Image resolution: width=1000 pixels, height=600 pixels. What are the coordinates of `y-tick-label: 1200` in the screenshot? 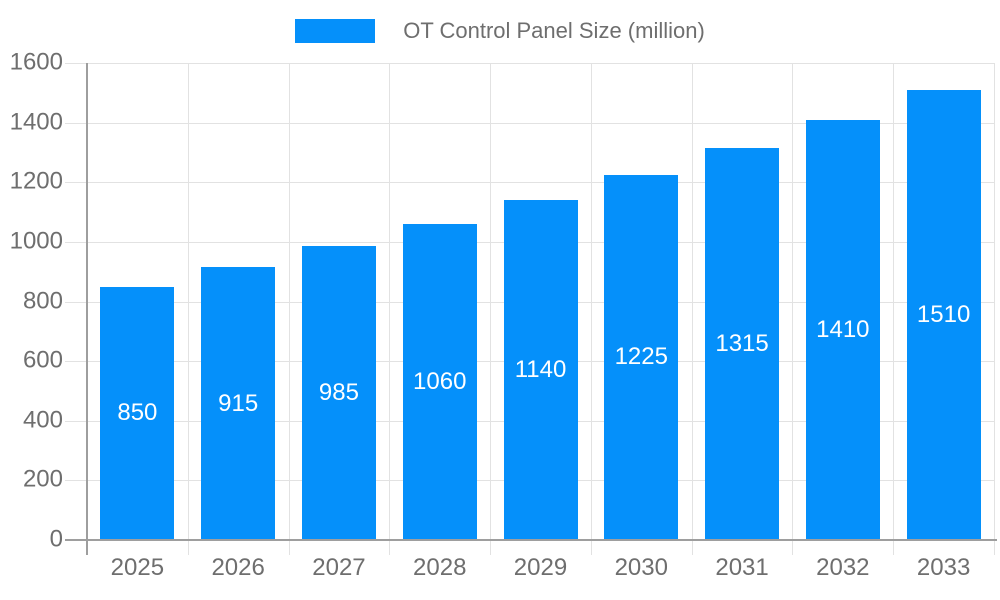 It's located at (36, 181).